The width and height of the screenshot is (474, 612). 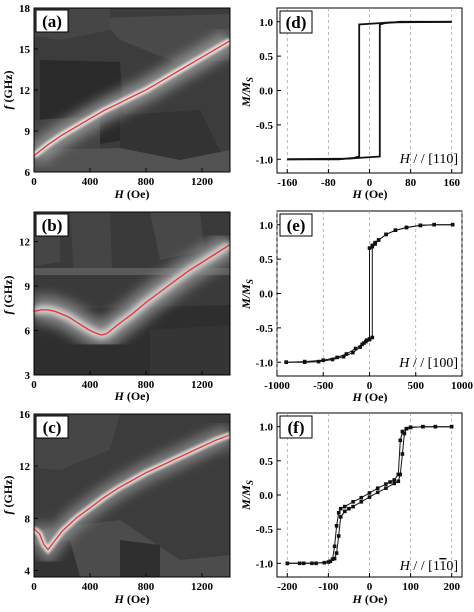 What do you see at coordinates (416, 386) in the screenshot?
I see `x-tick-label: 500` at bounding box center [416, 386].